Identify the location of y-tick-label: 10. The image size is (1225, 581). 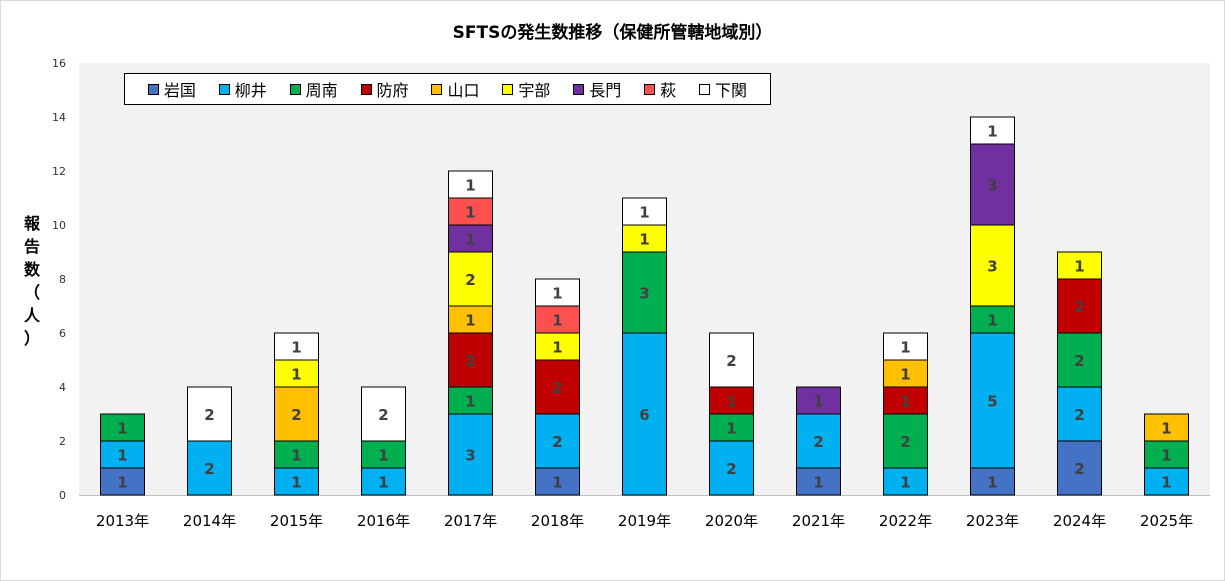
(59, 225).